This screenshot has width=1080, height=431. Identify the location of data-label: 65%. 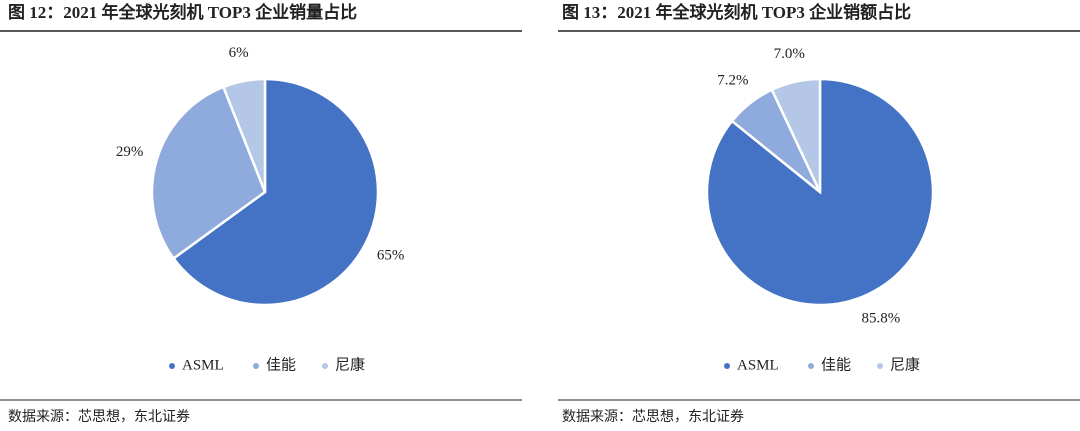
(391, 255).